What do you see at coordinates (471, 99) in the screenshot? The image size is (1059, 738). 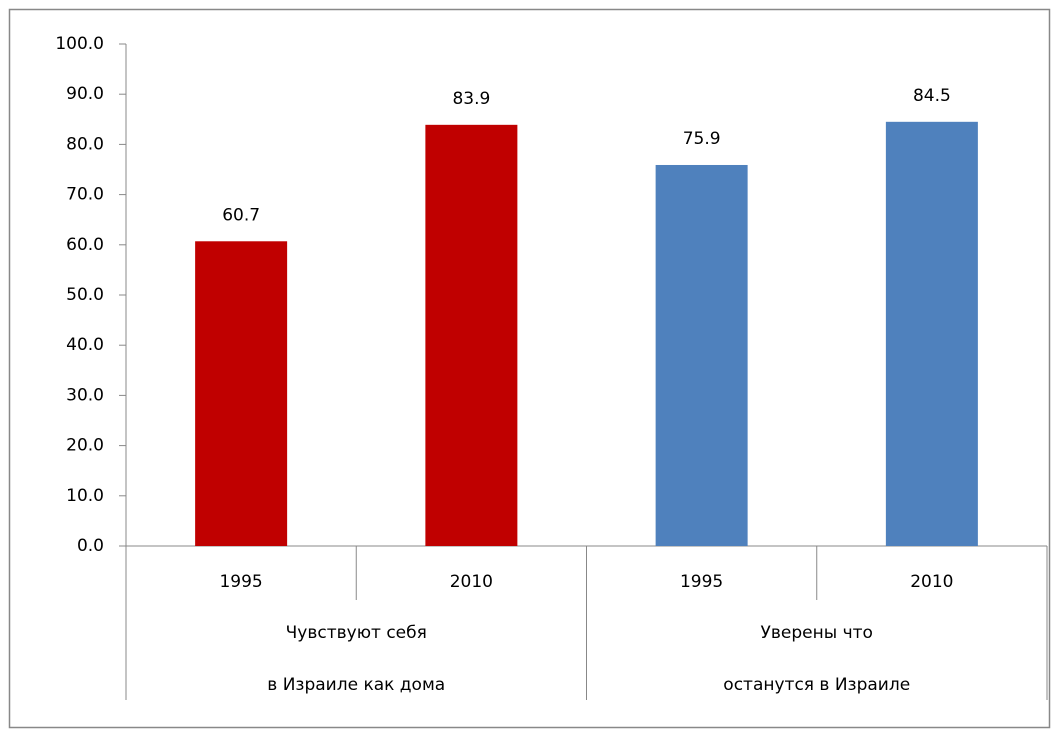 I see `value-label: 83.9` at bounding box center [471, 99].